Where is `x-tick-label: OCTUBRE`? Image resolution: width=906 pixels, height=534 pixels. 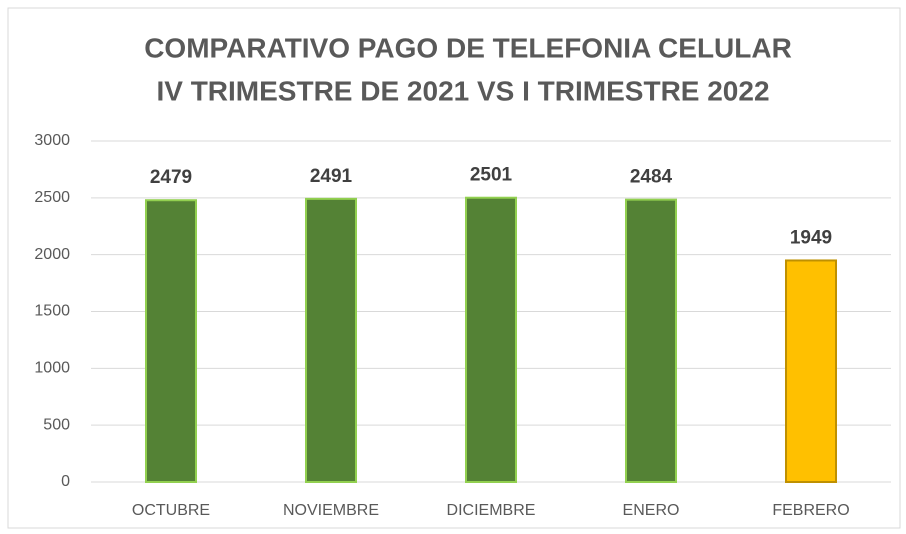
x-tick-label: OCTUBRE is located at coordinates (171, 510).